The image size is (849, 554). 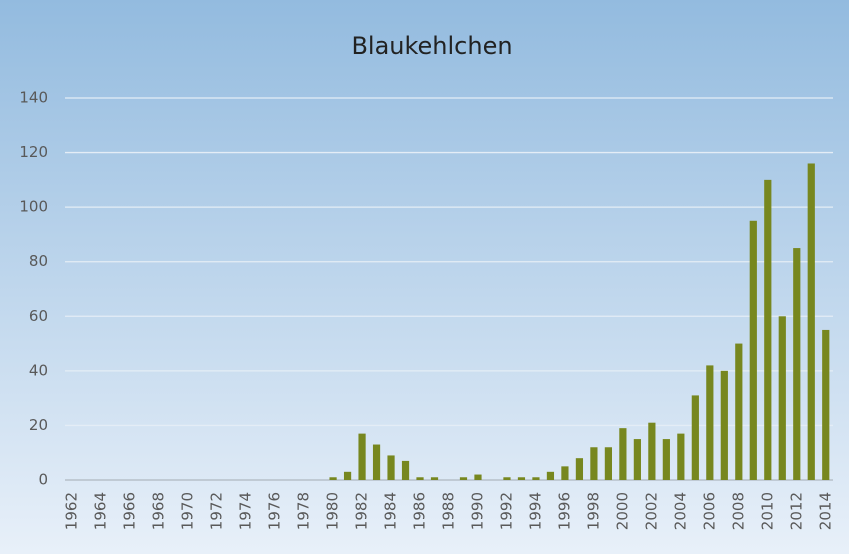 What do you see at coordinates (420, 511) in the screenshot?
I see `x-tick-label: 1986` at bounding box center [420, 511].